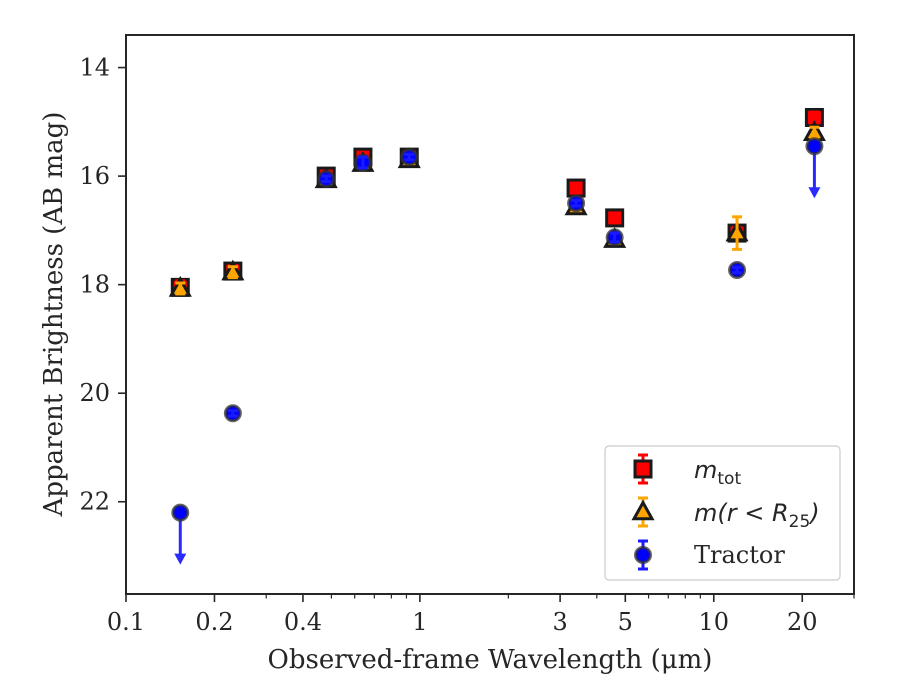 The image size is (900, 700). I want to click on y-tick-label: 22, so click(94, 502).